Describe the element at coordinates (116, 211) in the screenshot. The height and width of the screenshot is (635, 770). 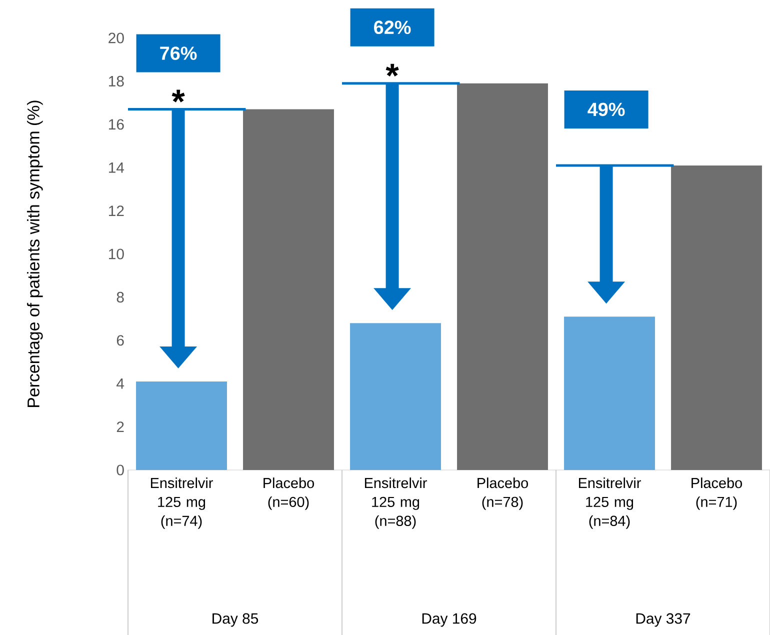
I see `y-tick-label: 12` at that location.